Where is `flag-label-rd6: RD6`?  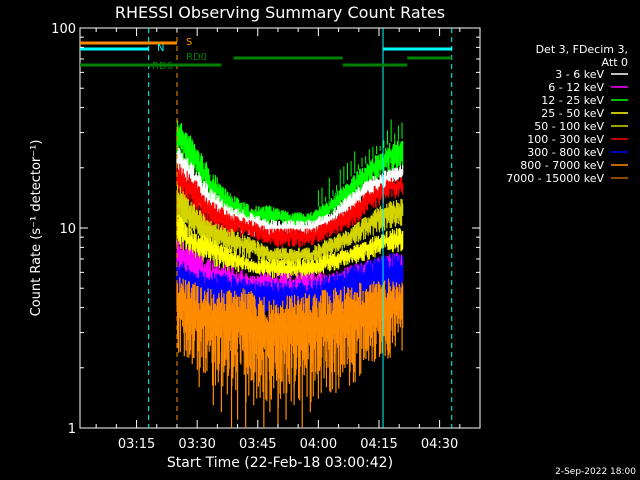 flag-label-rd6: RD6 is located at coordinates (162, 66).